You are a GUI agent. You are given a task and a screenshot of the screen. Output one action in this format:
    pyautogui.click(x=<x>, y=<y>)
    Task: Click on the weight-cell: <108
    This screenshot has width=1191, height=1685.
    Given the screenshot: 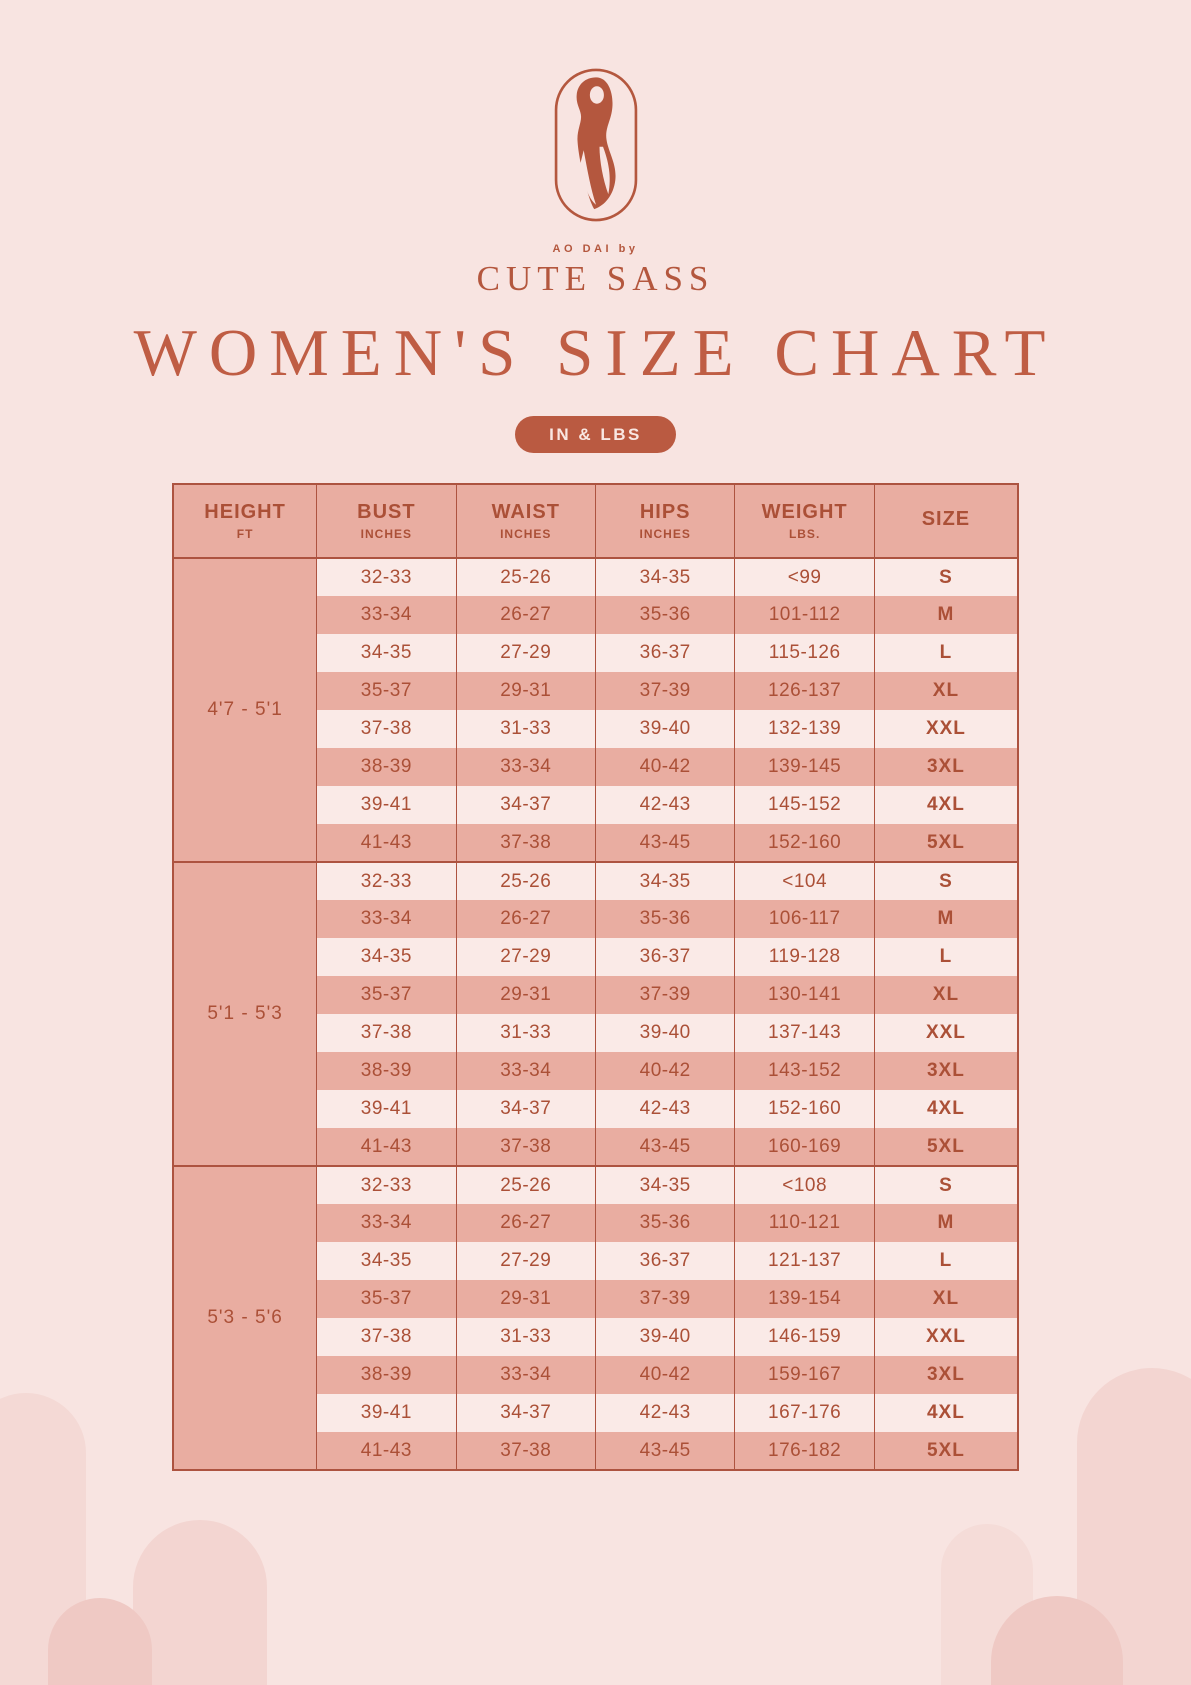 What is the action you would take?
    pyautogui.click(x=804, y=1185)
    